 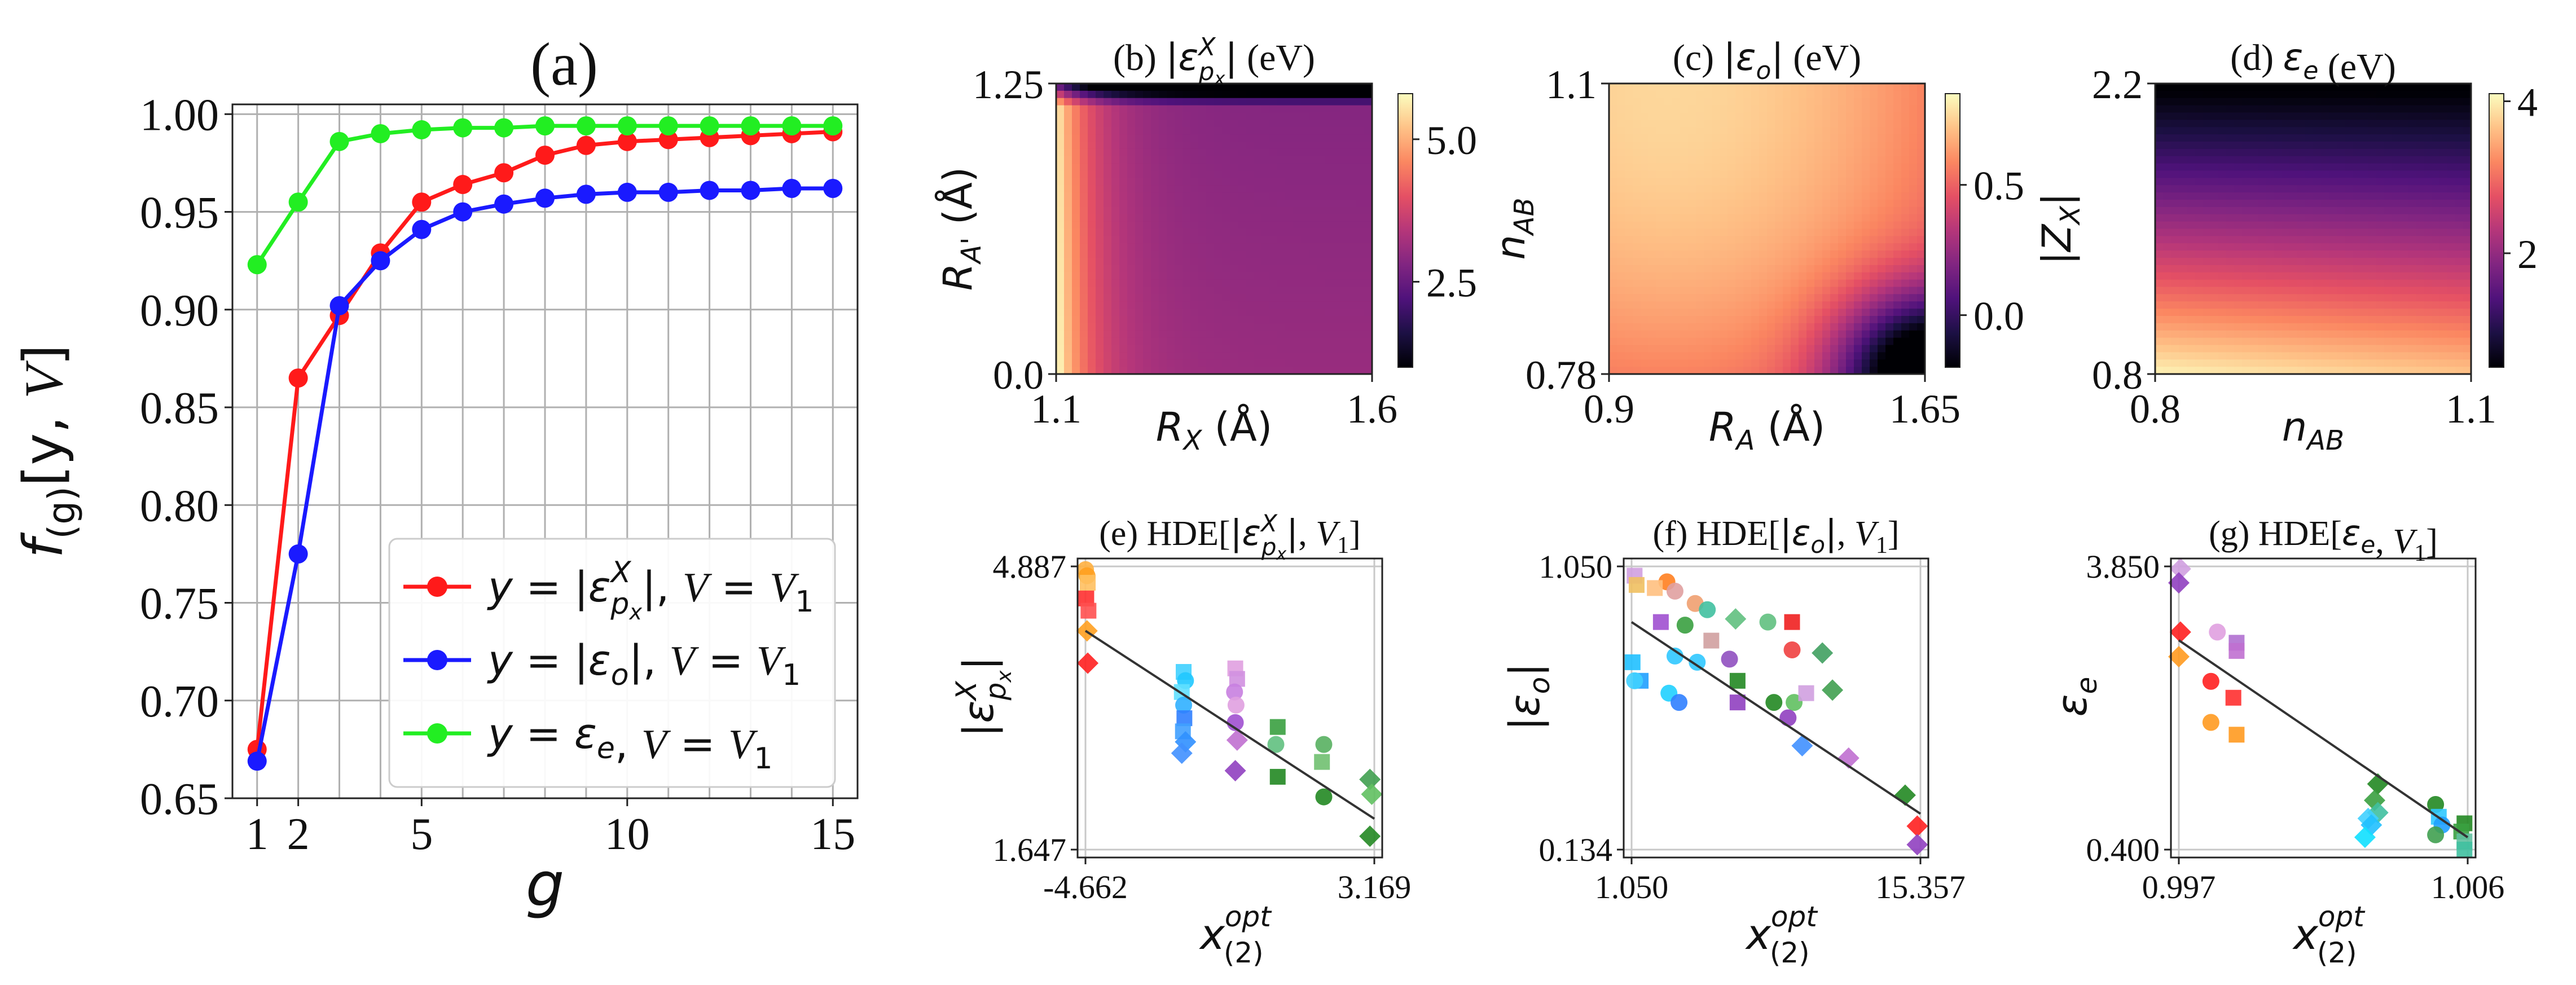 I want to click on legend-Vsub: 1, so click(x=763, y=759).